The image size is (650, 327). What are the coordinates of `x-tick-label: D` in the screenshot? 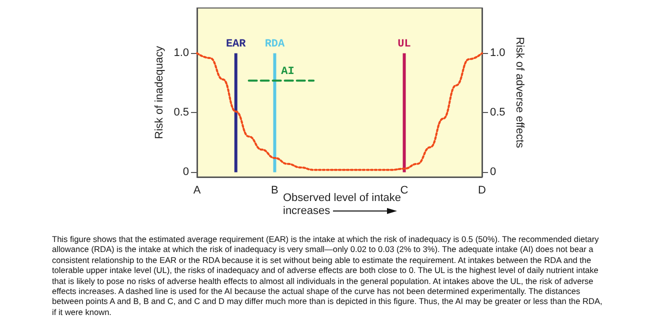 It's located at (482, 190).